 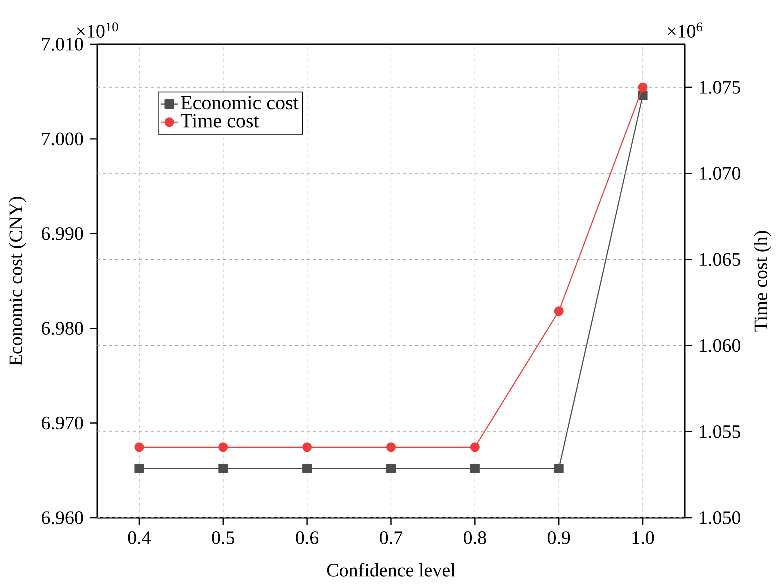 What do you see at coordinates (63, 44) in the screenshot?
I see `y-tick-label: 7.010` at bounding box center [63, 44].